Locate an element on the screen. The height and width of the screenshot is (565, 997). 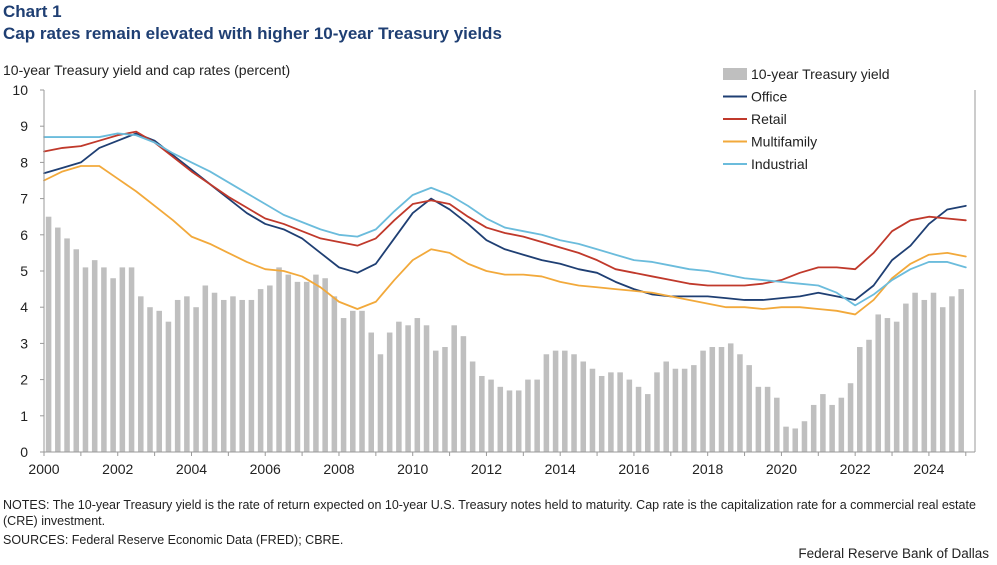
x-tick-label: 2016 is located at coordinates (633, 469).